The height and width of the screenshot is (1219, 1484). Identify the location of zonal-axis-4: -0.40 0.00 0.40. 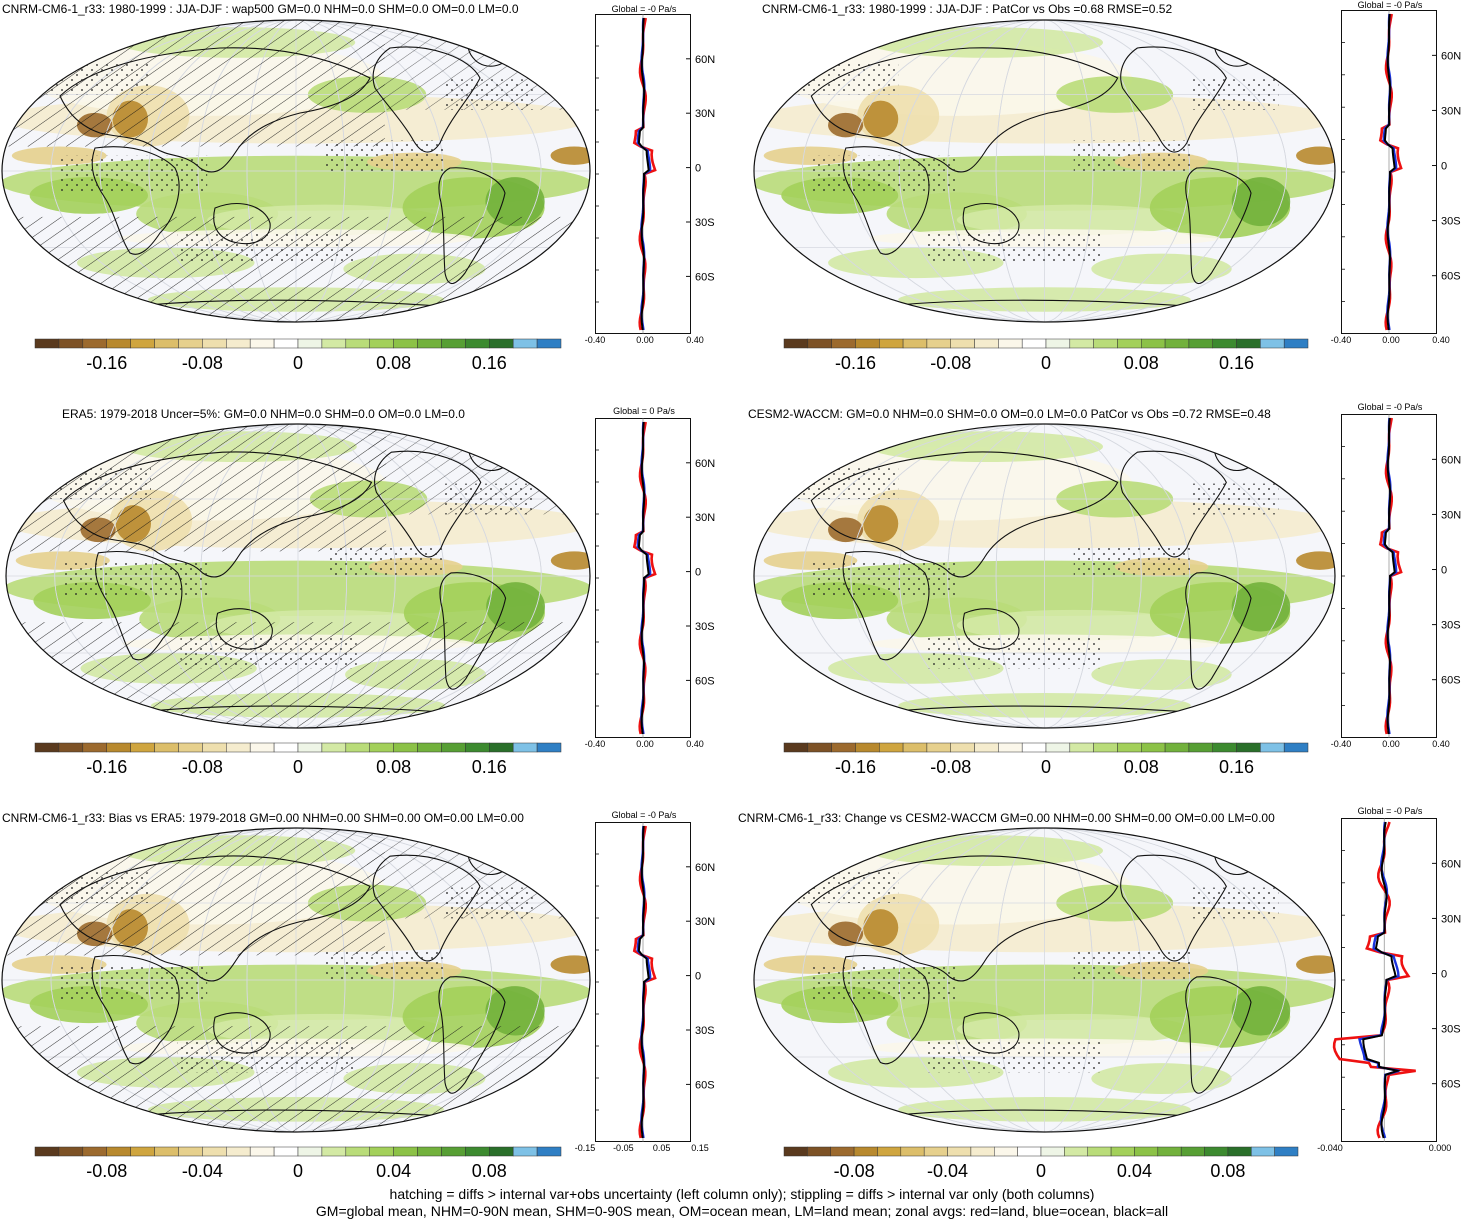
(1391, 744).